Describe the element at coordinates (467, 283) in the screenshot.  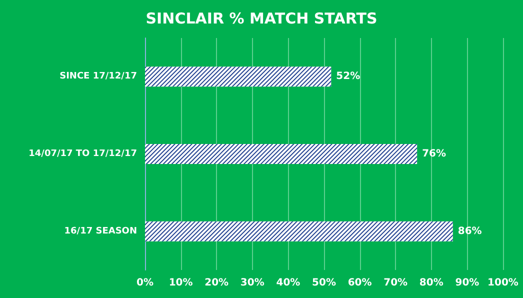
I see `x-tick-label: 90%` at that location.